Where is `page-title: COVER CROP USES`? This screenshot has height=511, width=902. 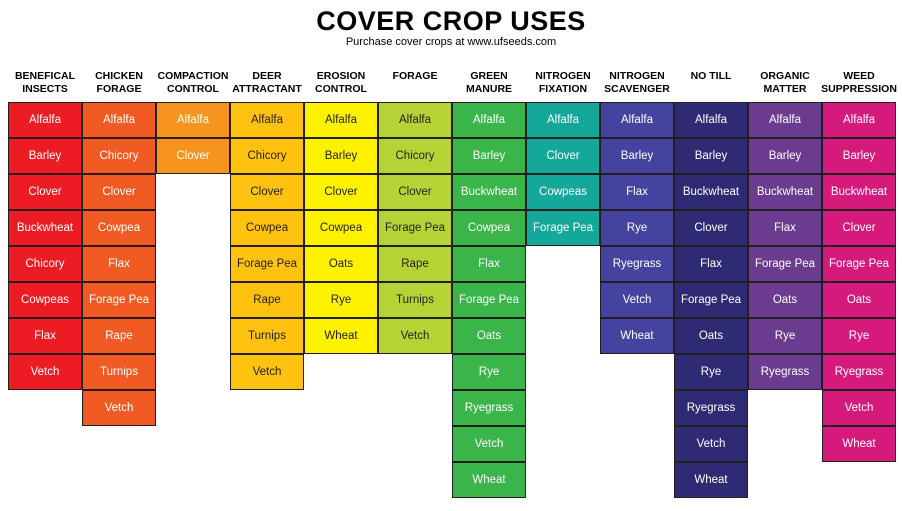 page-title: COVER CROP USES is located at coordinates (451, 21).